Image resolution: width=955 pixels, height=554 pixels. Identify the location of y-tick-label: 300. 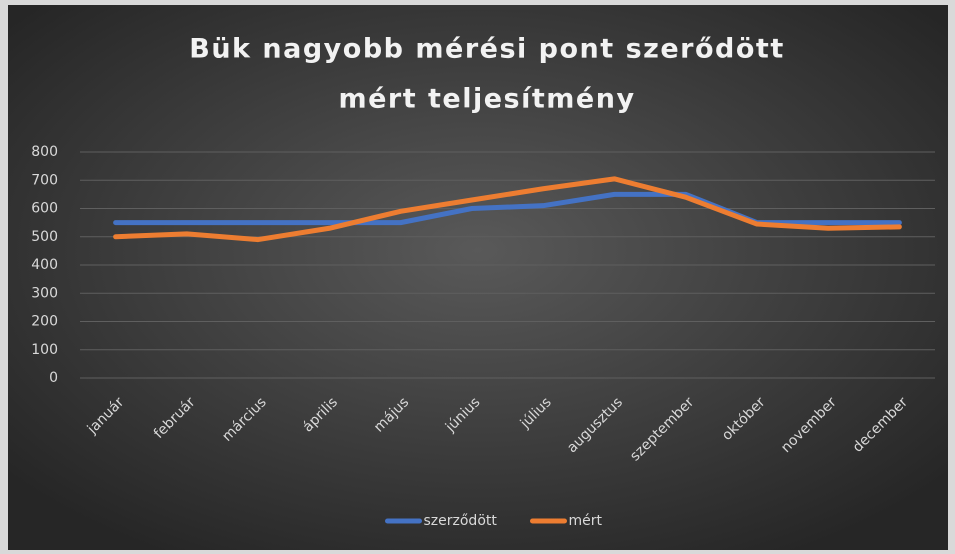
(44, 293).